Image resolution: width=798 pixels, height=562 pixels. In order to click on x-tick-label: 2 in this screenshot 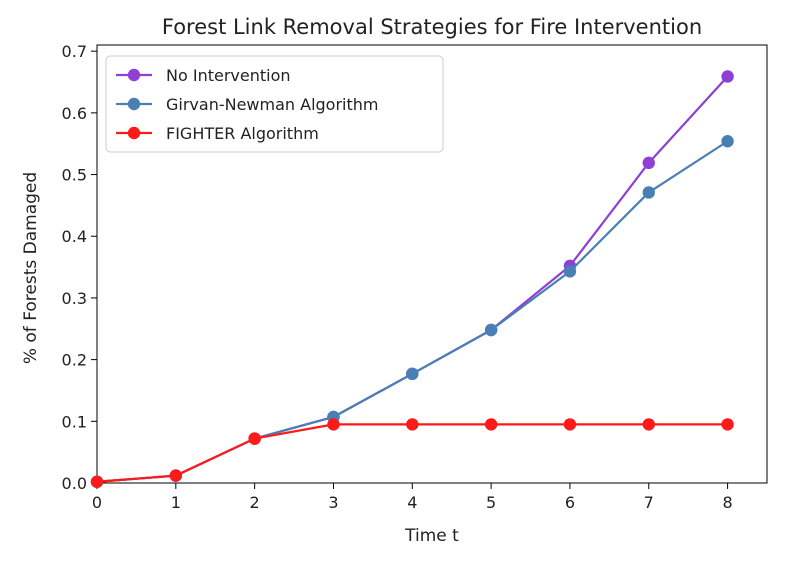, I will do `click(255, 502)`.